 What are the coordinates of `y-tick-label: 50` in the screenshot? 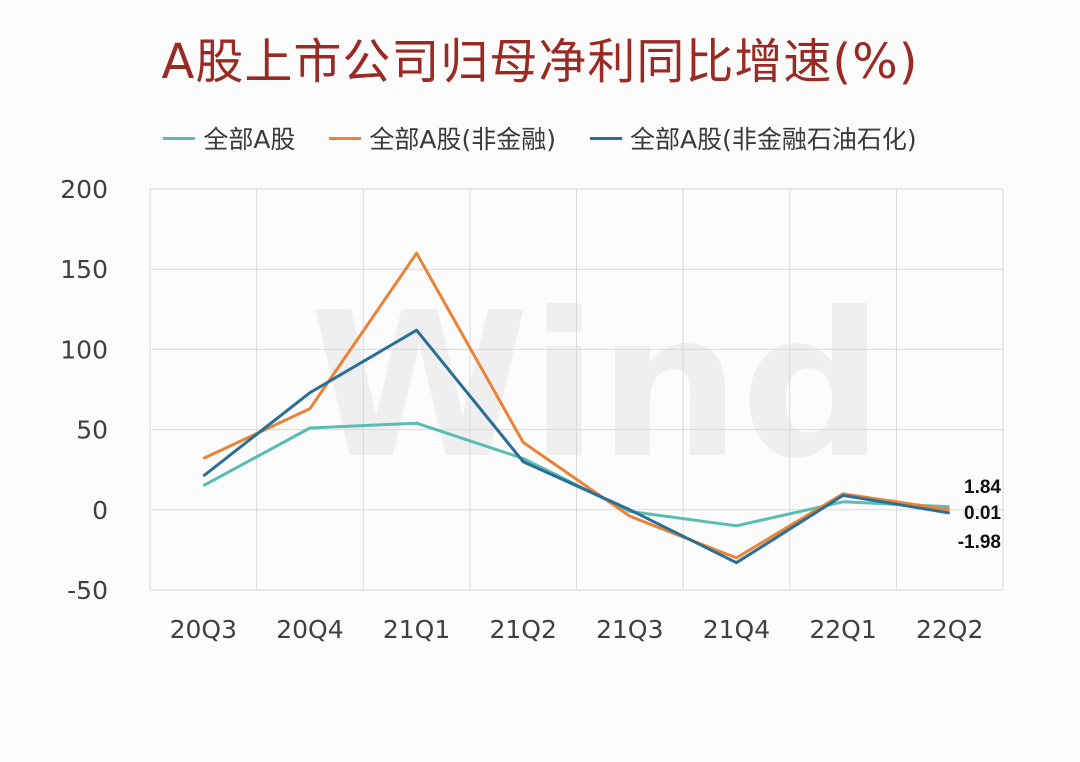 It's located at (92, 430).